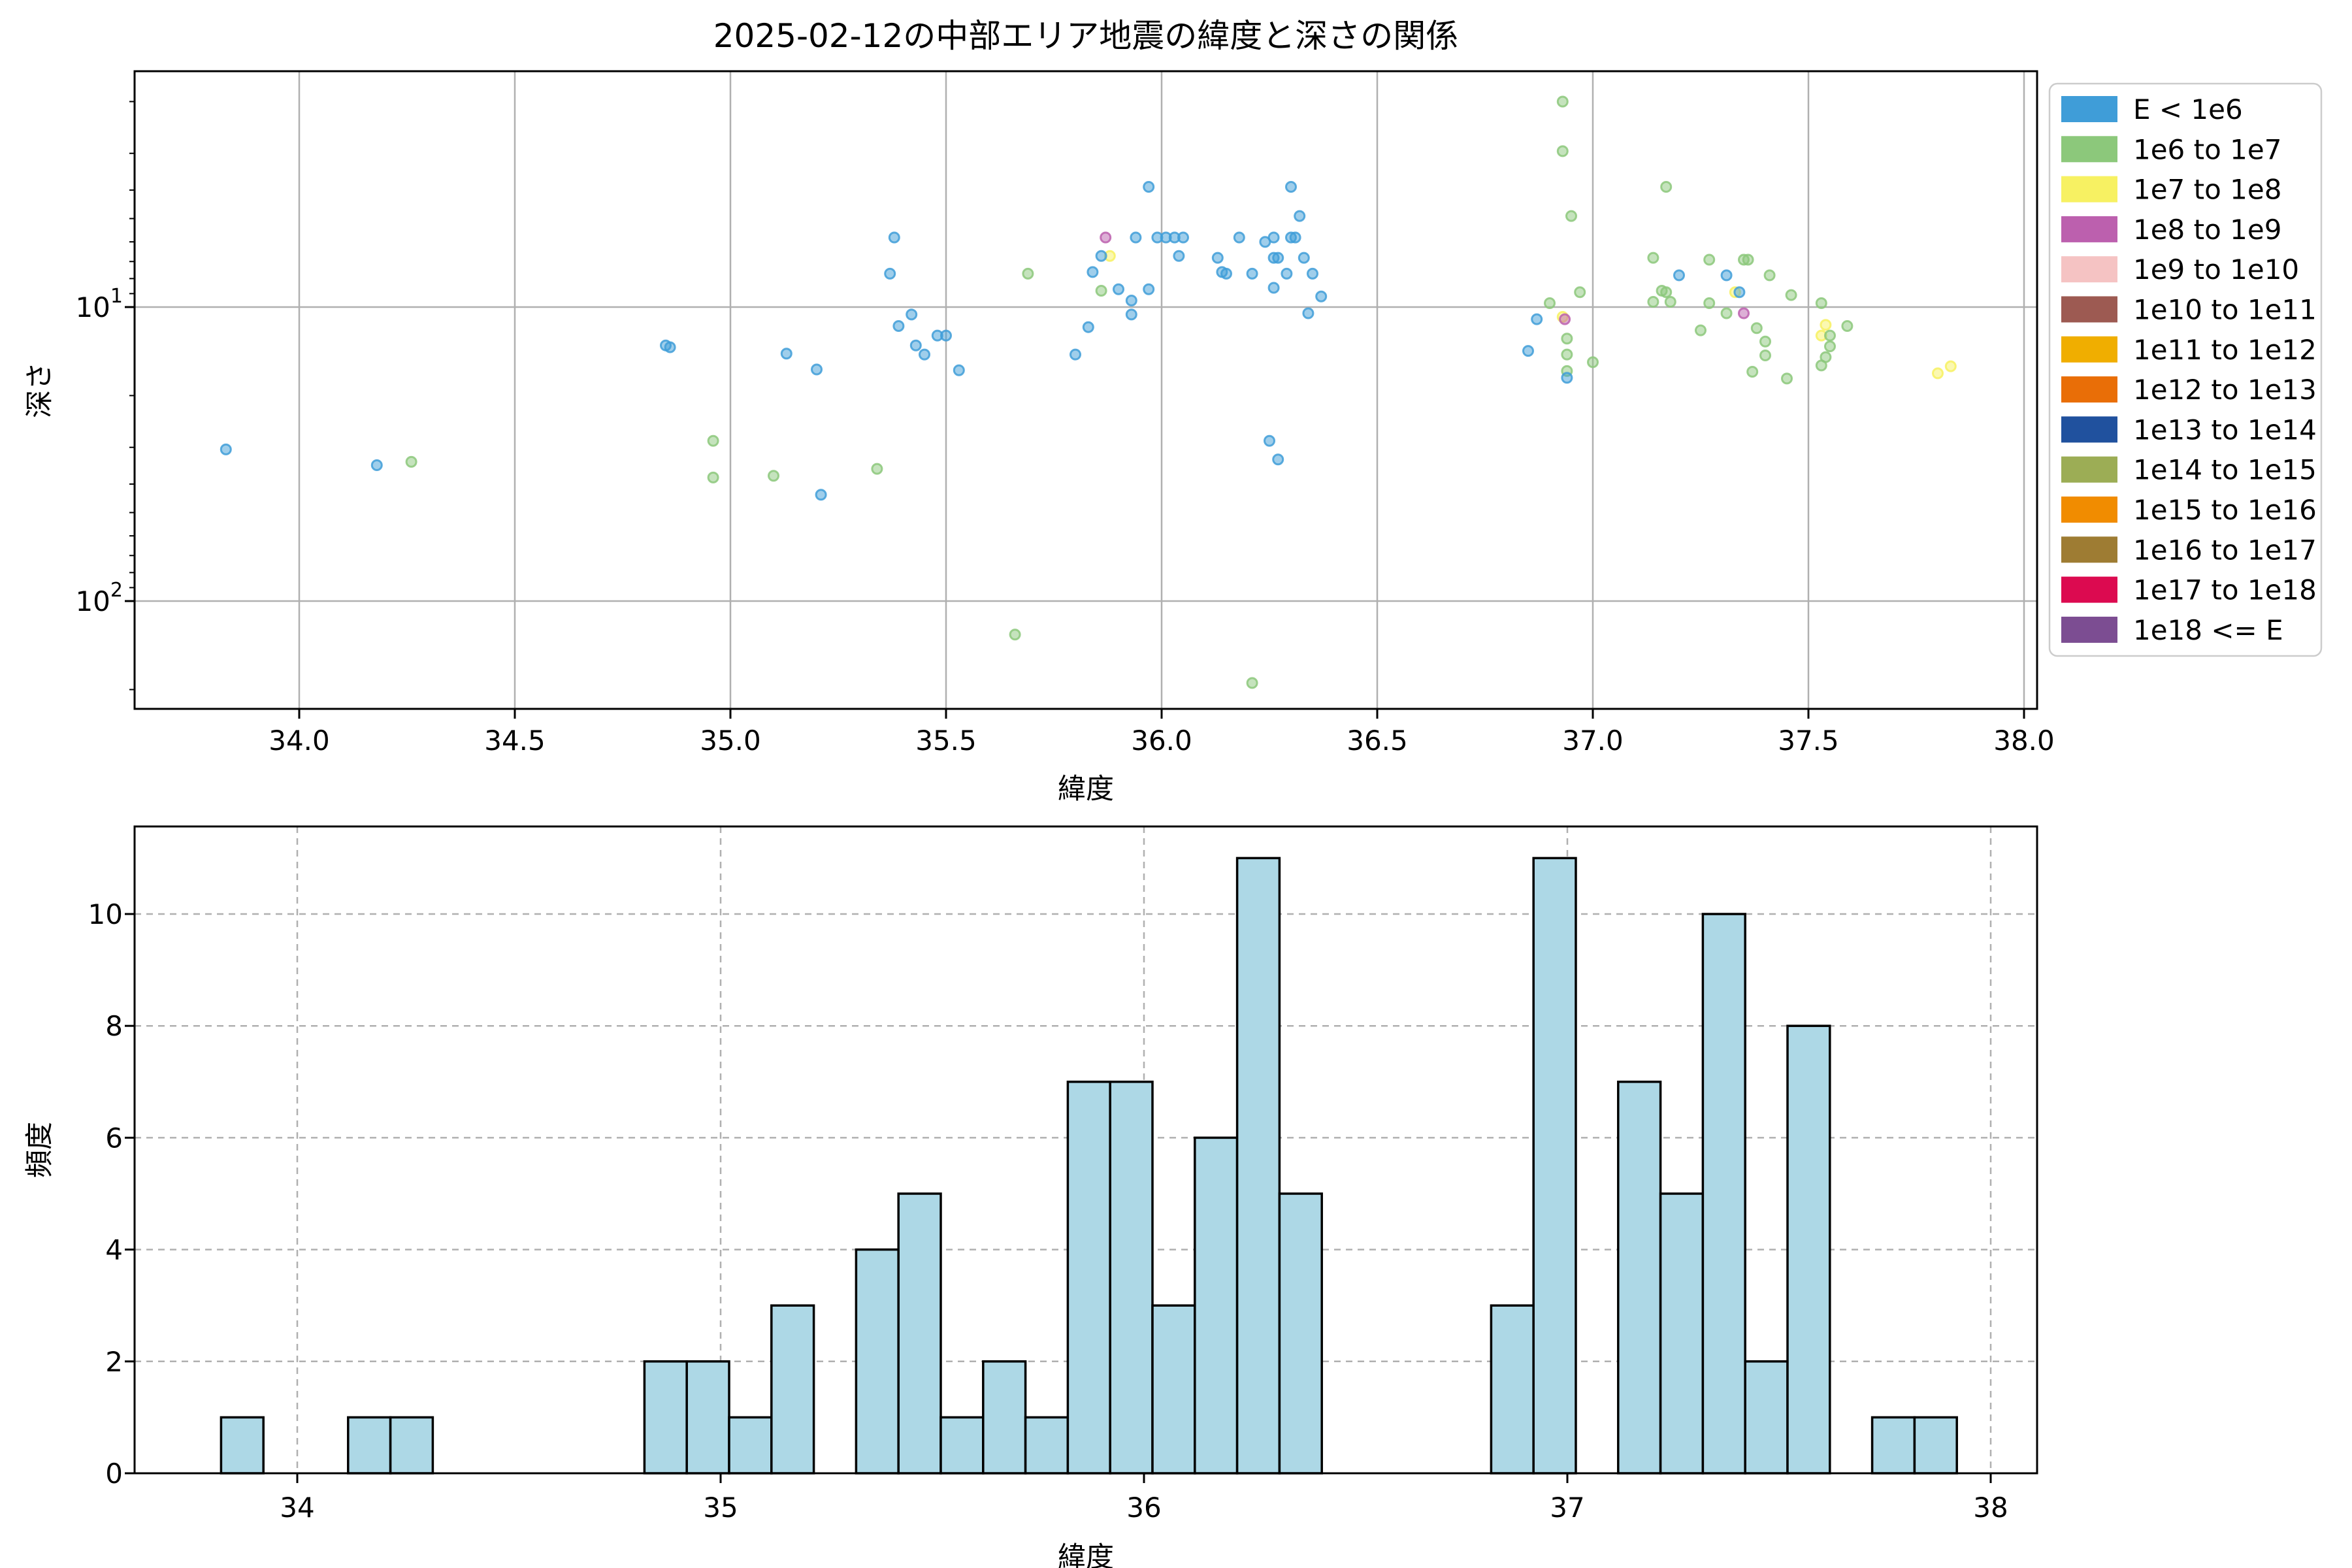  I want to click on histogram-xtick-label: 37, so click(1567, 1508).